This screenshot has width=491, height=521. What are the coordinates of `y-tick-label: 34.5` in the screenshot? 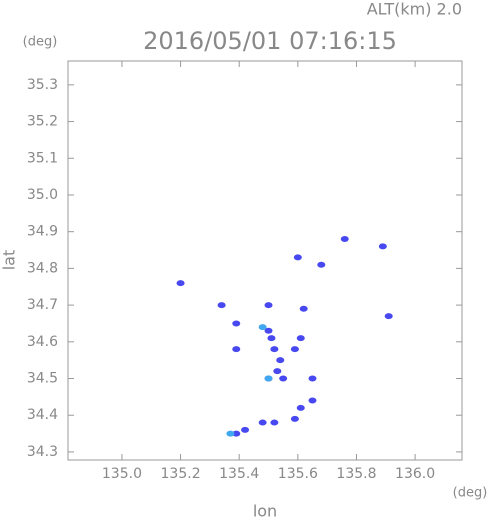 It's located at (42, 379).